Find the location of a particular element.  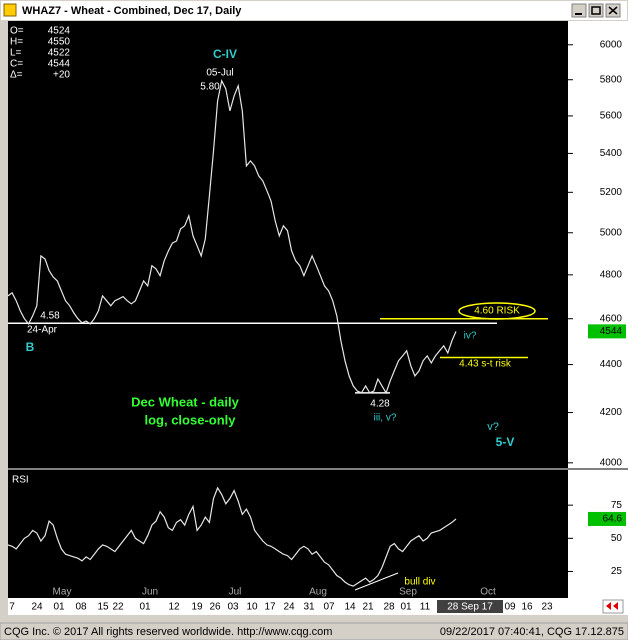

month-label: Jul is located at coordinates (235, 592).